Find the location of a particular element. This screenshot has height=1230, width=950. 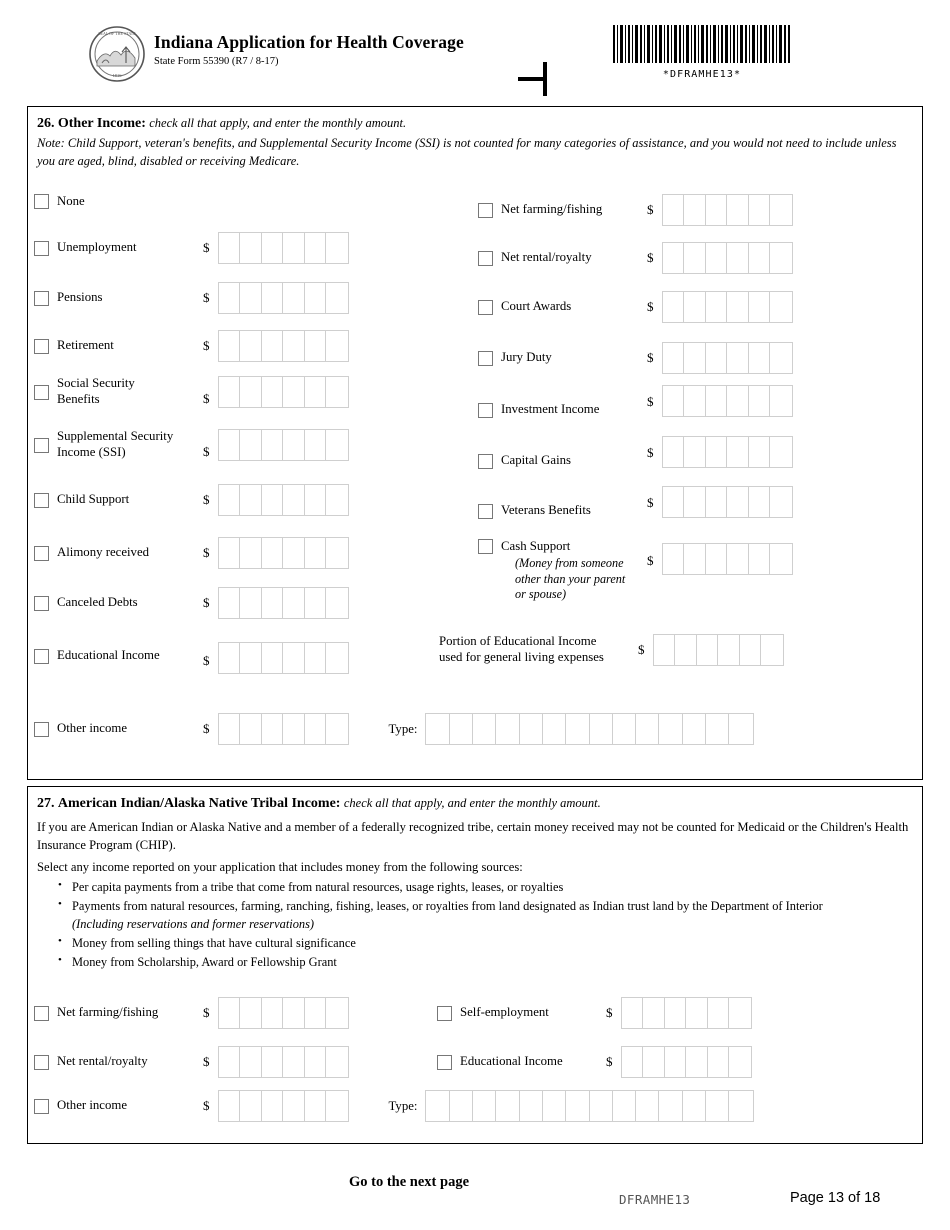

row-alimony-received: Alimony received $ is located at coordinates (191, 553).